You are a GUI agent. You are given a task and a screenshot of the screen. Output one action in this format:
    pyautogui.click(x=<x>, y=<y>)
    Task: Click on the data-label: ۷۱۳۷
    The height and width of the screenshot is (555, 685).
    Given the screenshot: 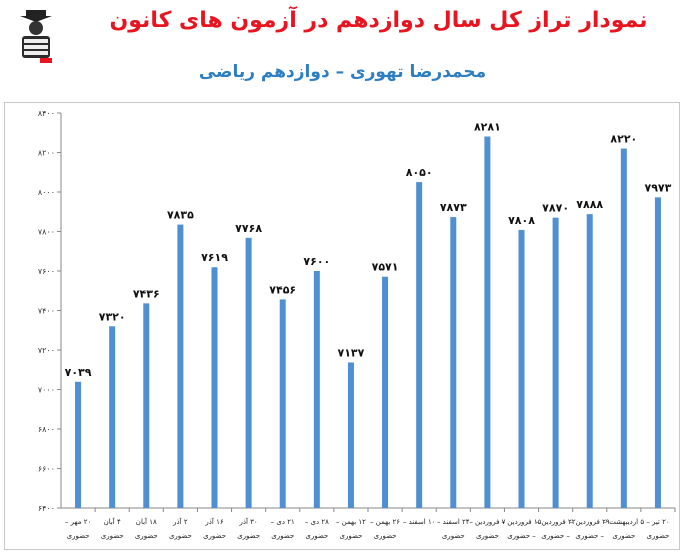 What is the action you would take?
    pyautogui.click(x=351, y=352)
    